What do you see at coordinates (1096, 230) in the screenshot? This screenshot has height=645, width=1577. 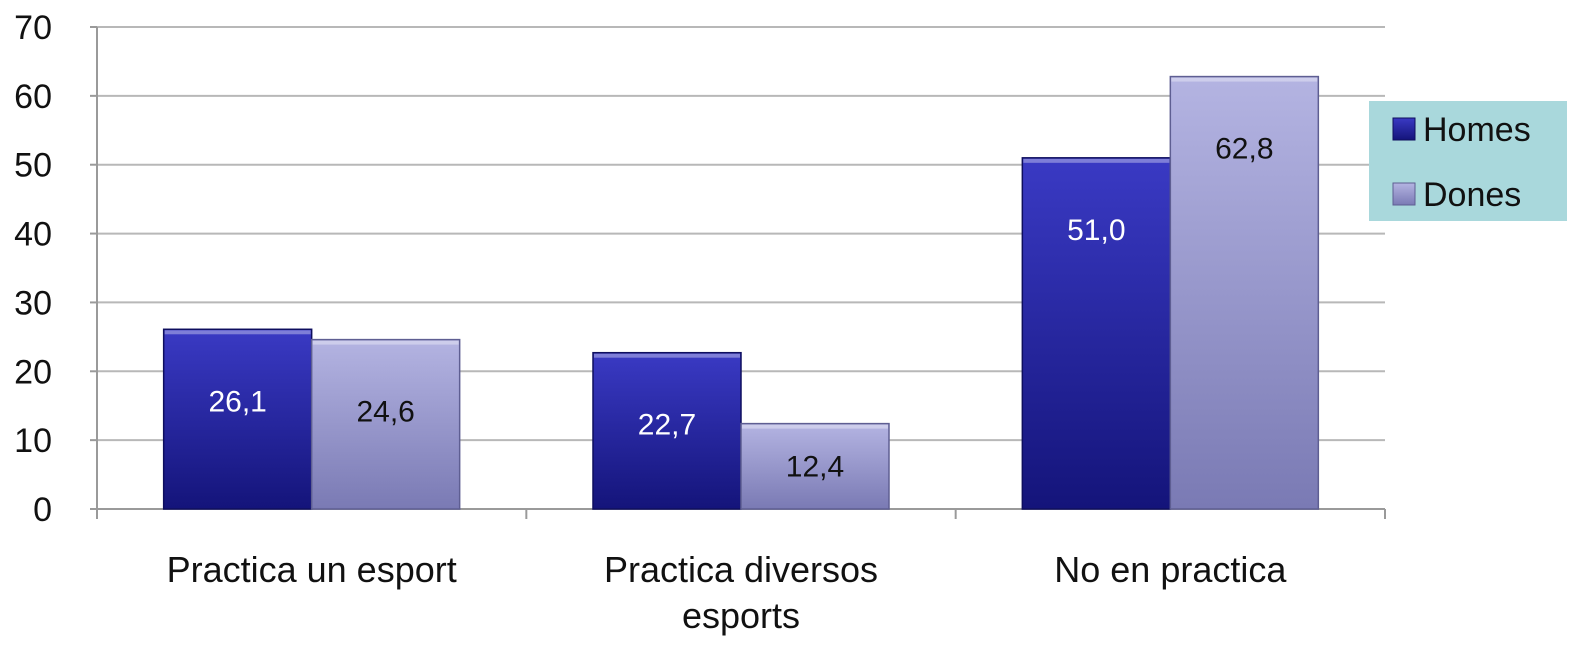 I see `data-label-homes: 51,0` at bounding box center [1096, 230].